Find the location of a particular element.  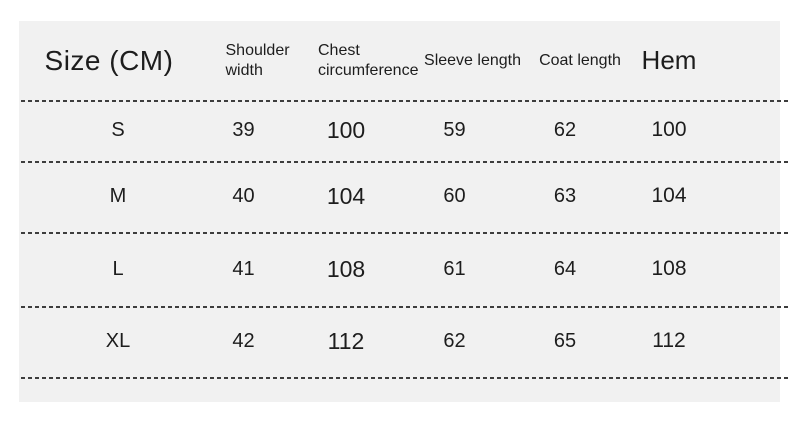

column-header-coat-length: Coat length is located at coordinates (570, 60).